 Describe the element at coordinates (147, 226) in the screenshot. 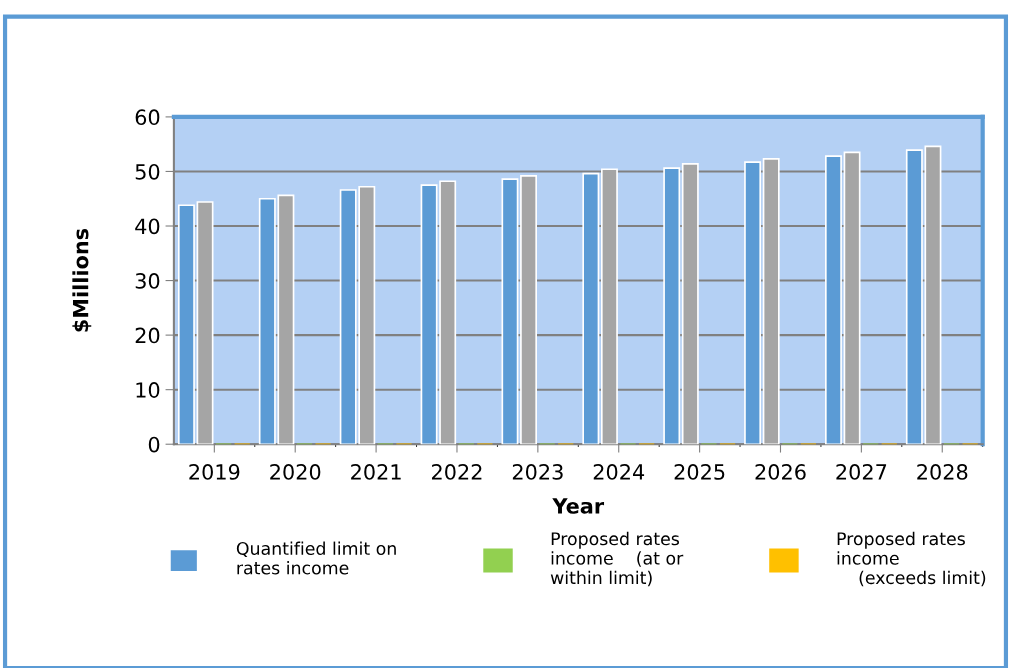

I see `y-tick-label: 40` at that location.